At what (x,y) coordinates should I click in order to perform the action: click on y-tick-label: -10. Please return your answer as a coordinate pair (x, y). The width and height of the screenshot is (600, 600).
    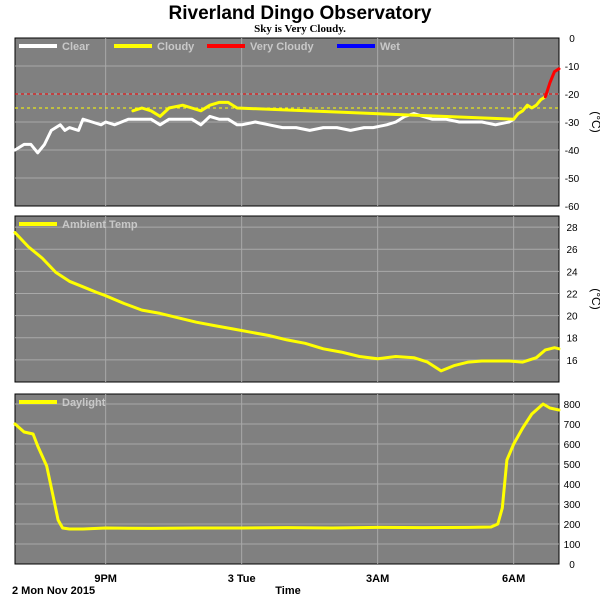
    Looking at the image, I should click on (572, 67).